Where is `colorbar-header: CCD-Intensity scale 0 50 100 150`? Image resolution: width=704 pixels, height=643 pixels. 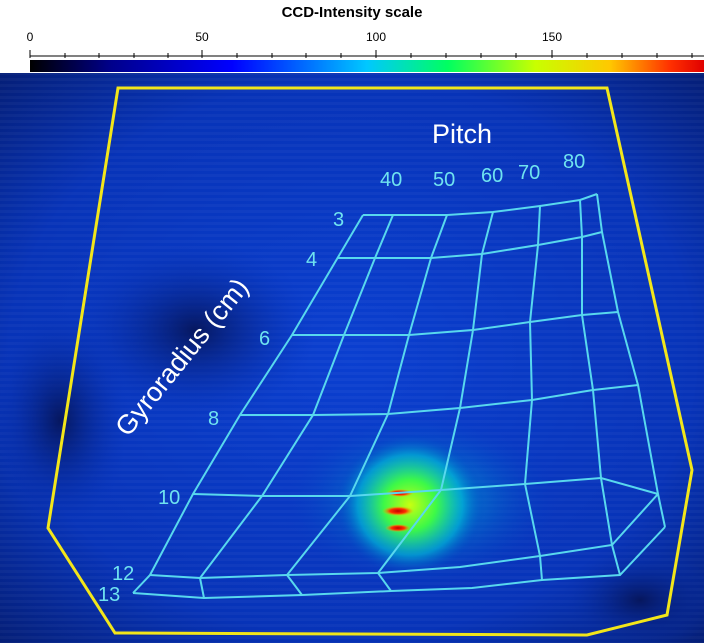
colorbar-header: CCD-Intensity scale 0 50 100 150 is located at coordinates (352, 36).